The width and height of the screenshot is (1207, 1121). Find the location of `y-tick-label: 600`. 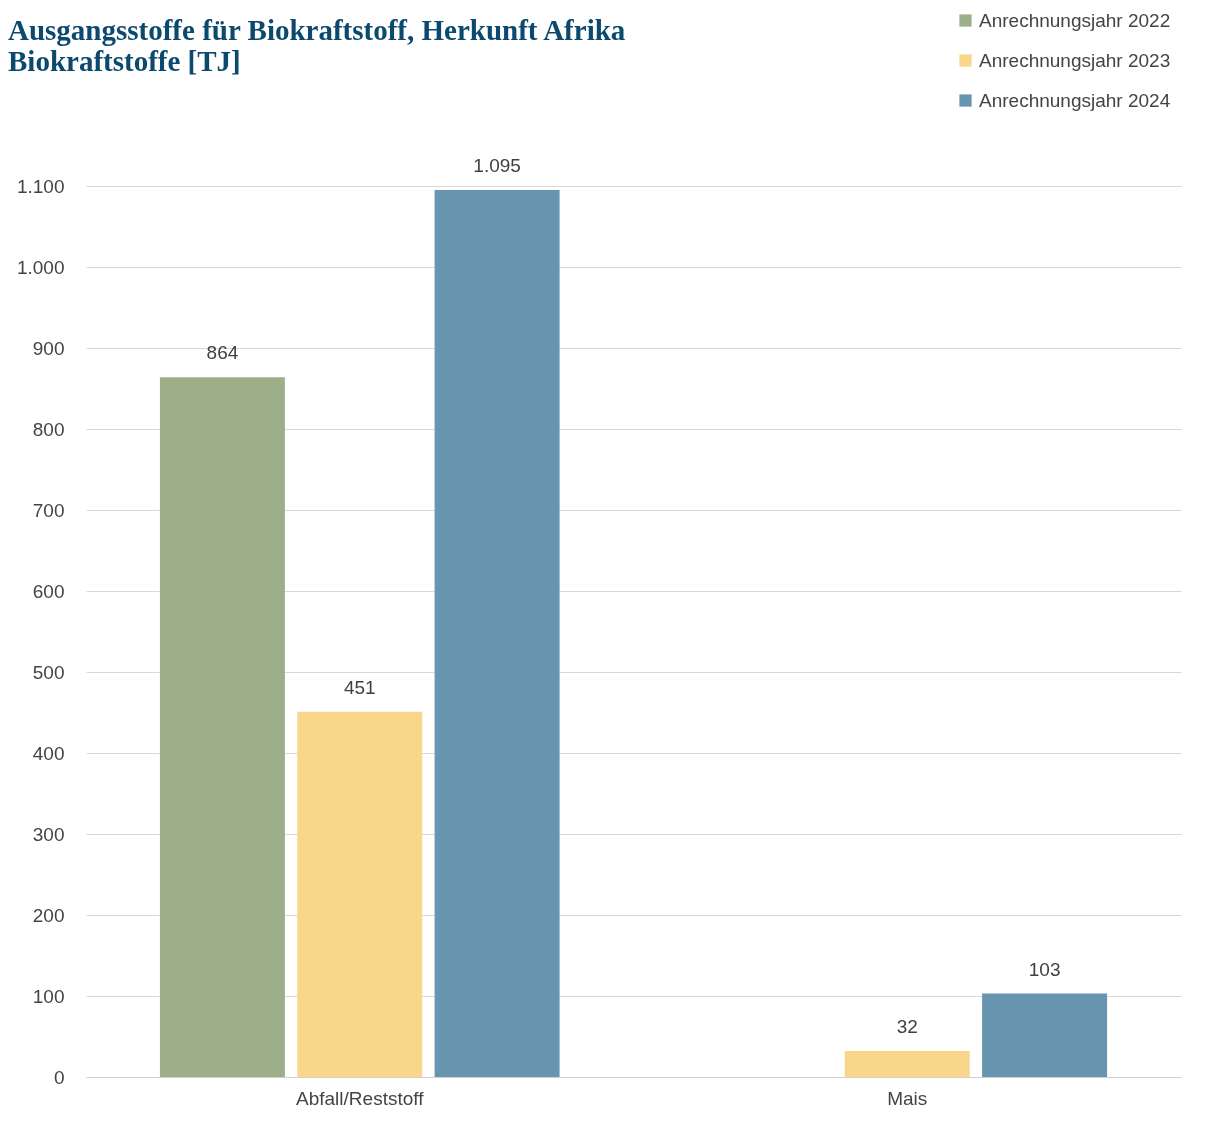

y-tick-label: 600 is located at coordinates (48, 591).